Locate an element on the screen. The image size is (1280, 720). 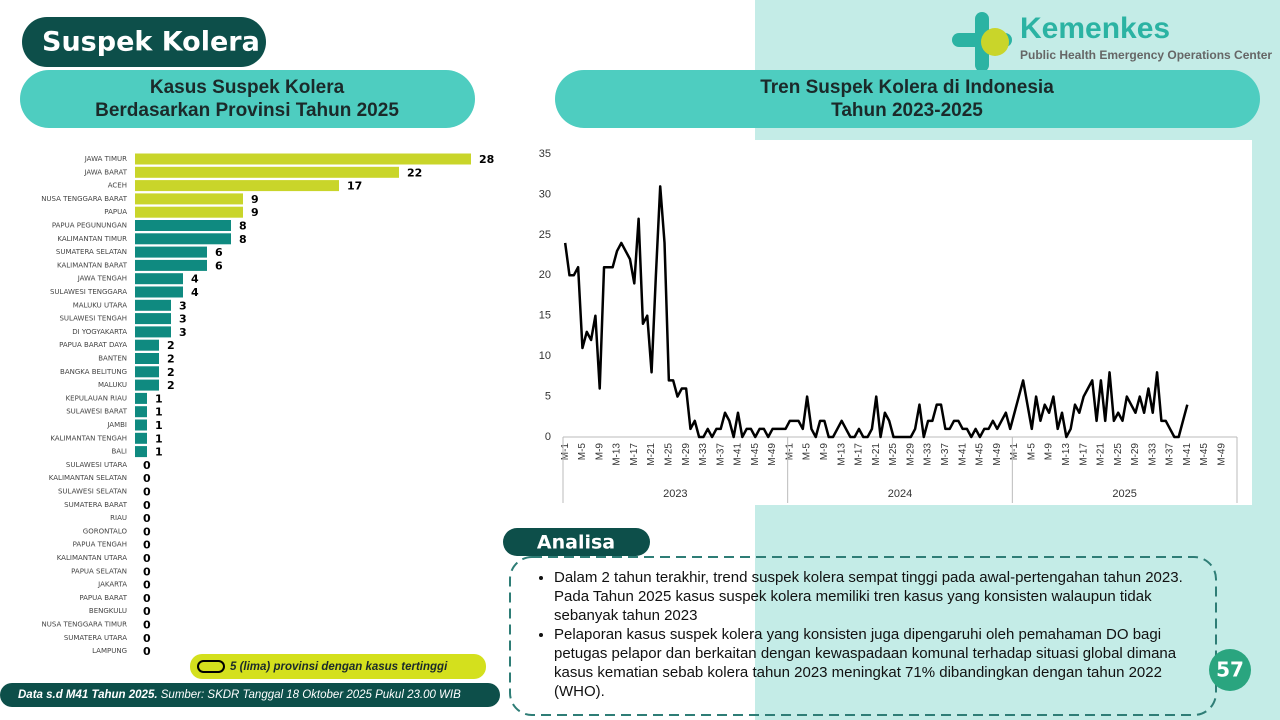
y-tick-label: 20 is located at coordinates (545, 275).